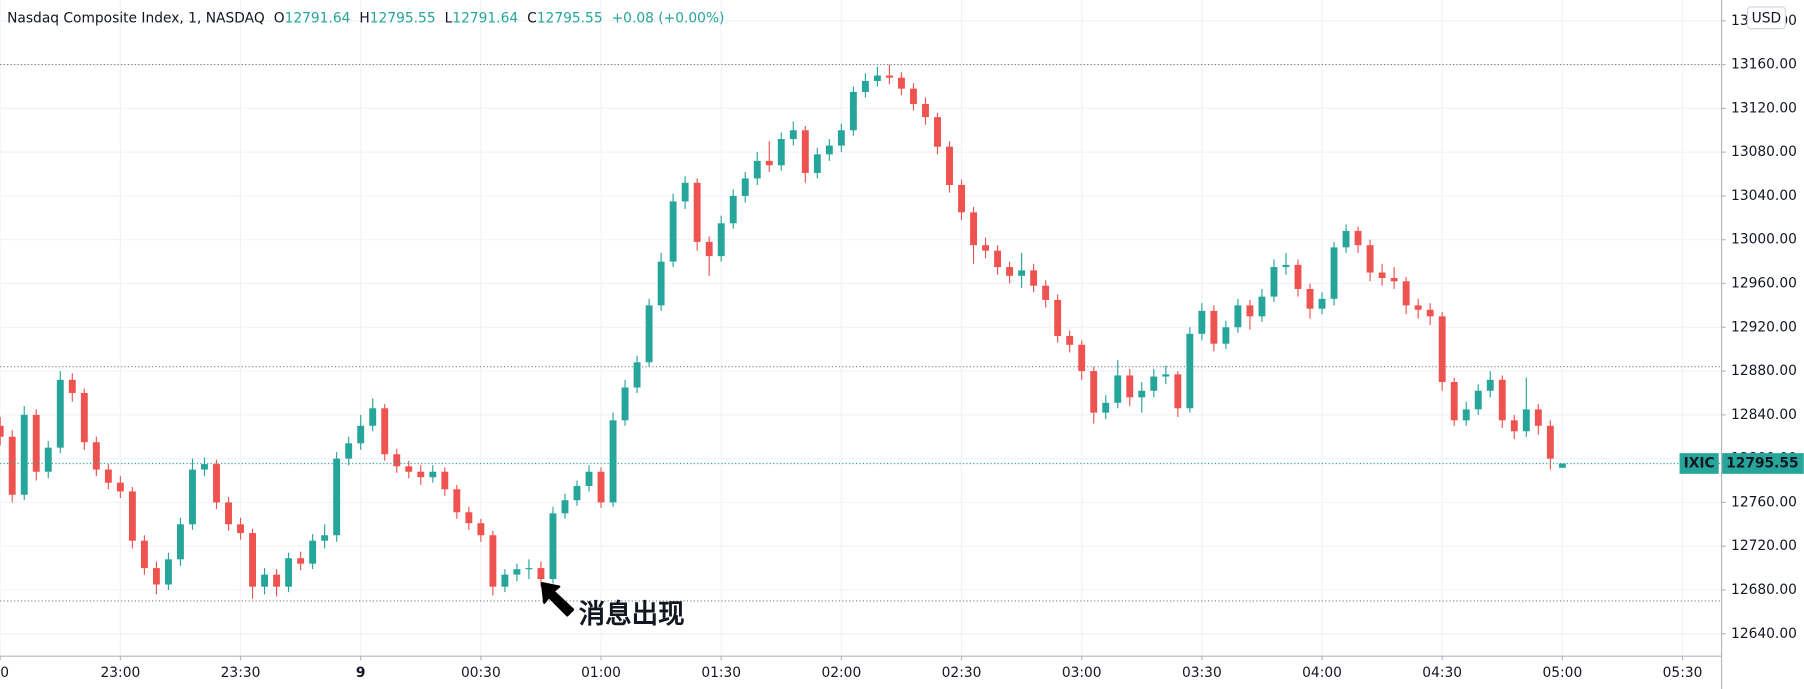  I want to click on y-tick-label: 13040.00, so click(1764, 196).